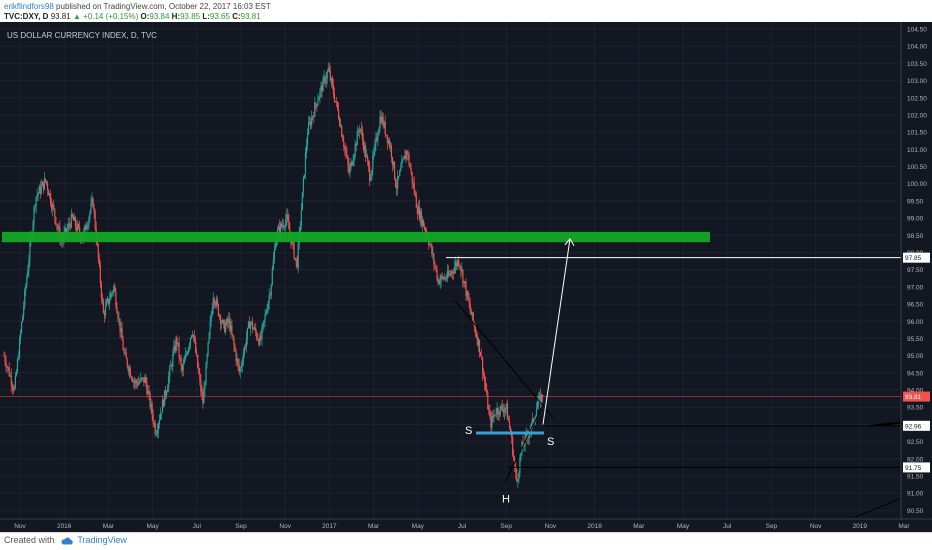  Describe the element at coordinates (29, 6) in the screenshot. I see `author-link: erikflindfors98` at that location.